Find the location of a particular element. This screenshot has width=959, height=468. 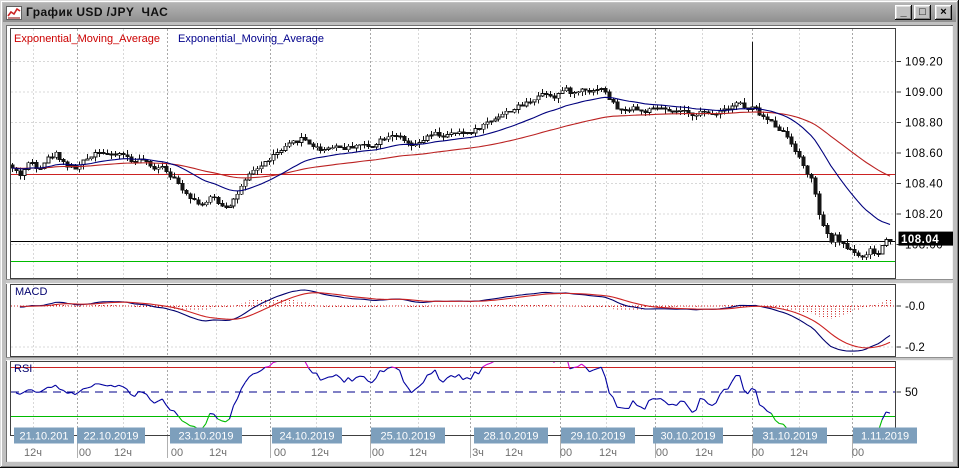

chart-app-icon is located at coordinates (14, 12).